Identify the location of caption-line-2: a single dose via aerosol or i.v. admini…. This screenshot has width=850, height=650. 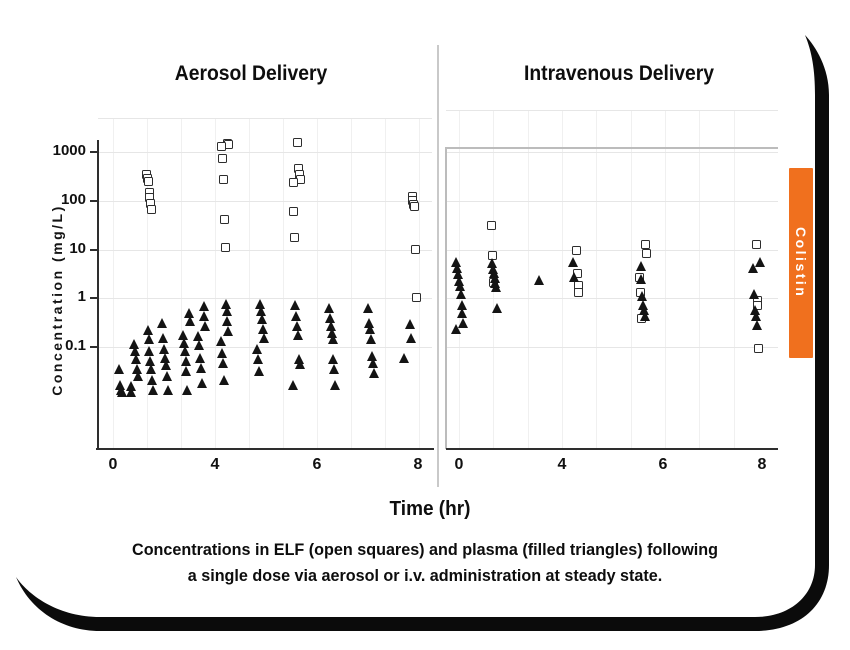
(425, 575).